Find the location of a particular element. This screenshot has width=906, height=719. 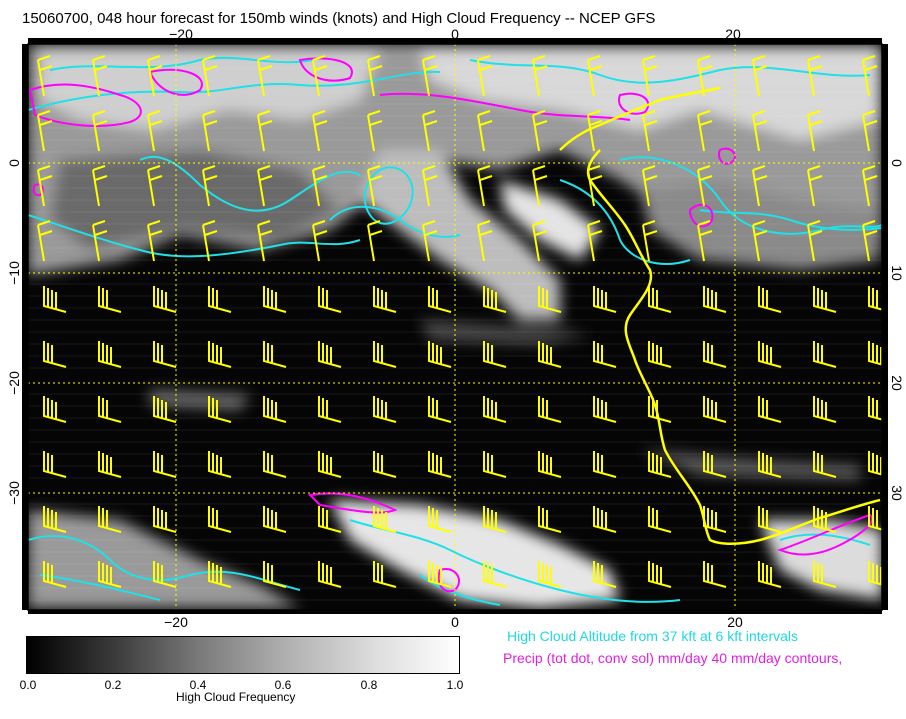

lat-tick-right: 20 is located at coordinates (897, 383).